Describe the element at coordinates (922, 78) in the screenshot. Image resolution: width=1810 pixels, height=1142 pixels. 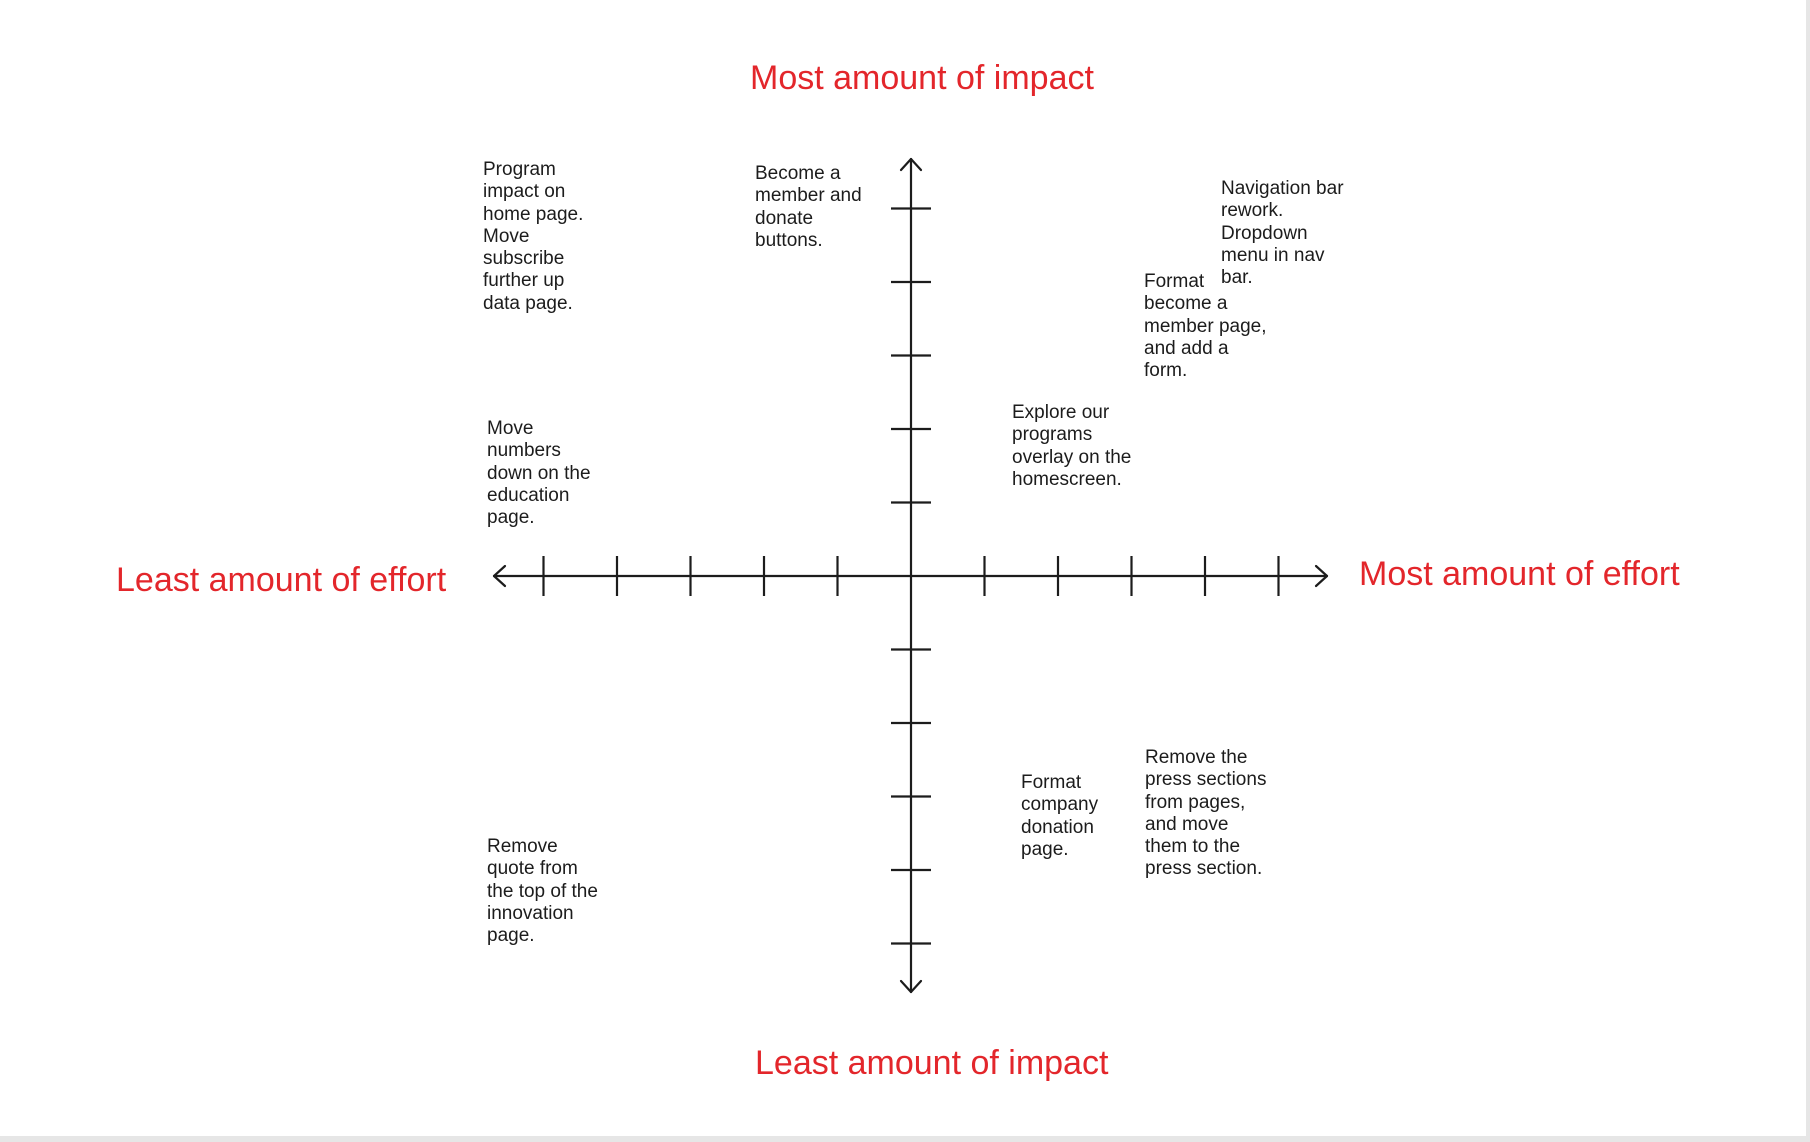
I see `axis-label-top: Most amount of impact` at that location.